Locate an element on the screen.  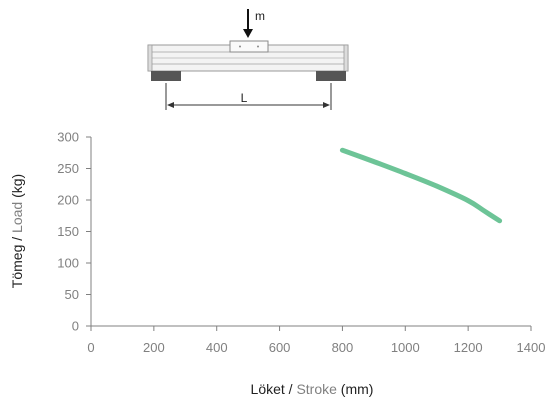
series-line is located at coordinates (421, 185).